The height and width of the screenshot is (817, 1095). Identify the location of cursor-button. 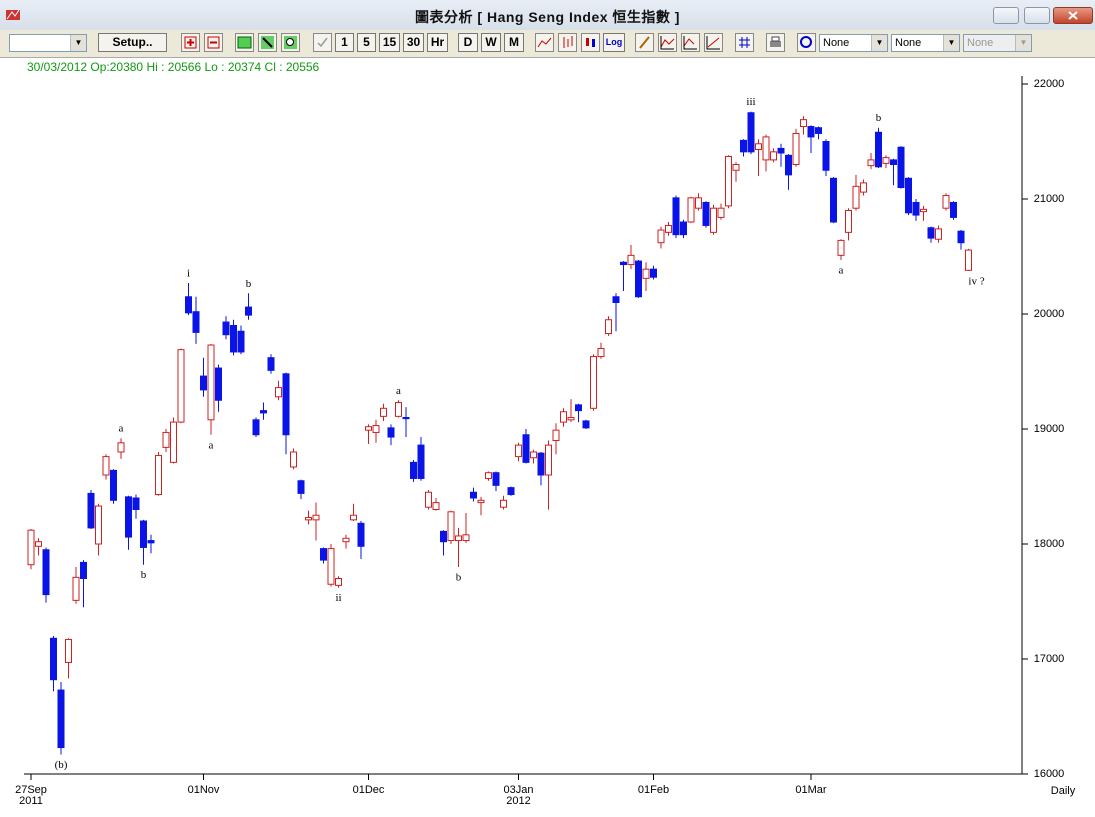
(267, 42).